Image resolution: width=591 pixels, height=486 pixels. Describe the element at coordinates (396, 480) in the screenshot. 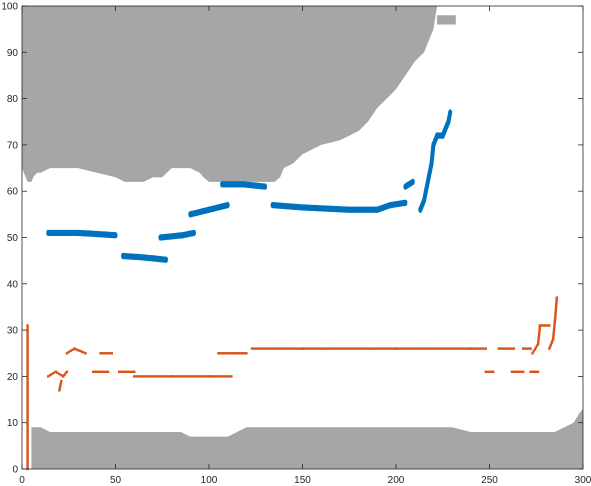

I see `x-tick-label: 200` at that location.